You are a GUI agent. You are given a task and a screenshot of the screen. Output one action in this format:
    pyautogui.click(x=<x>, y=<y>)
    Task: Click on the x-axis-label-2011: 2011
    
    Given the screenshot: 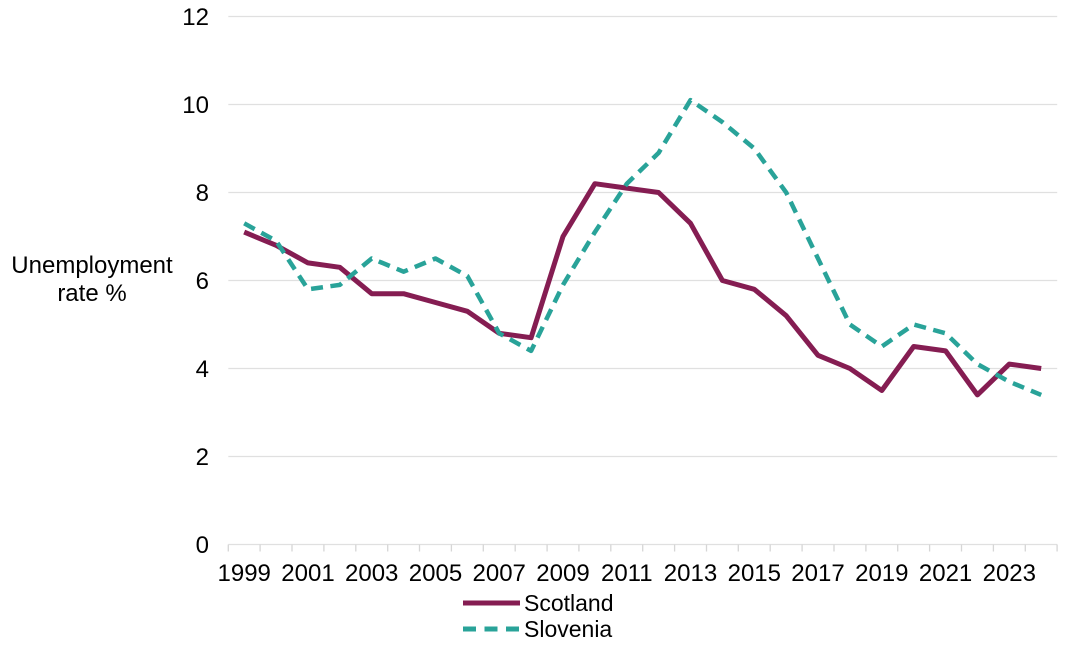 What is the action you would take?
    pyautogui.click(x=627, y=573)
    